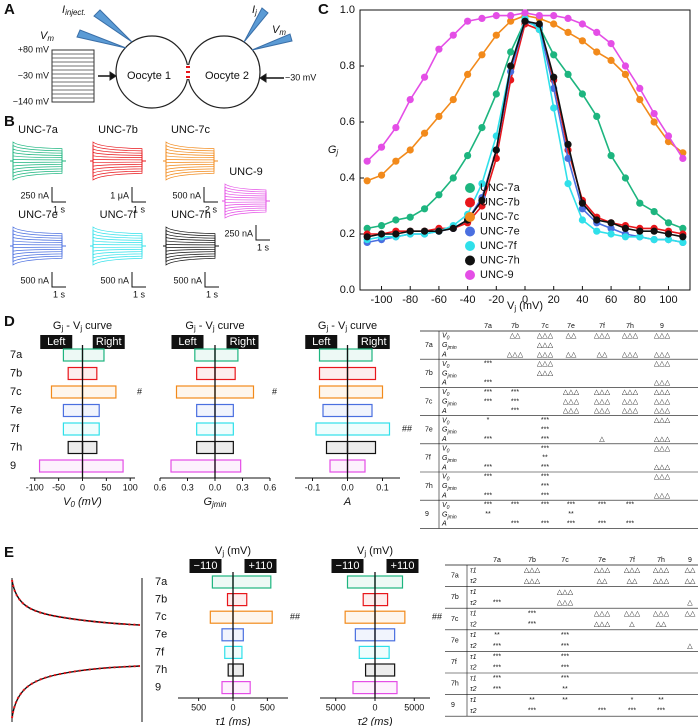 This screenshot has width=700, height=726. Describe the element at coordinates (500, 231) in the screenshot. I see `legend-label: UNC-7e` at that location.